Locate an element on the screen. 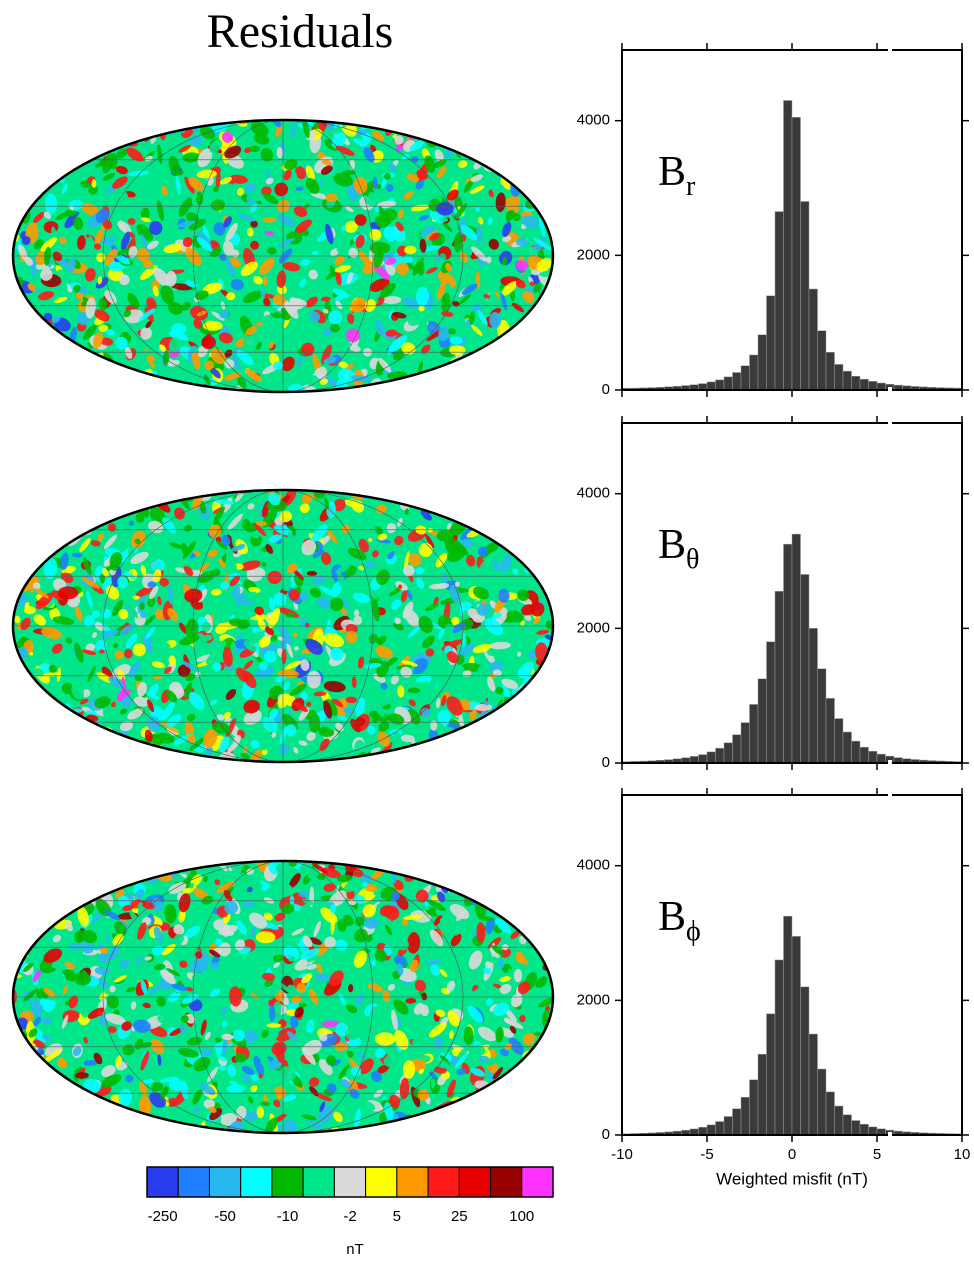 This screenshot has width=974, height=1263. x-tick-label: 5 is located at coordinates (877, 1154).